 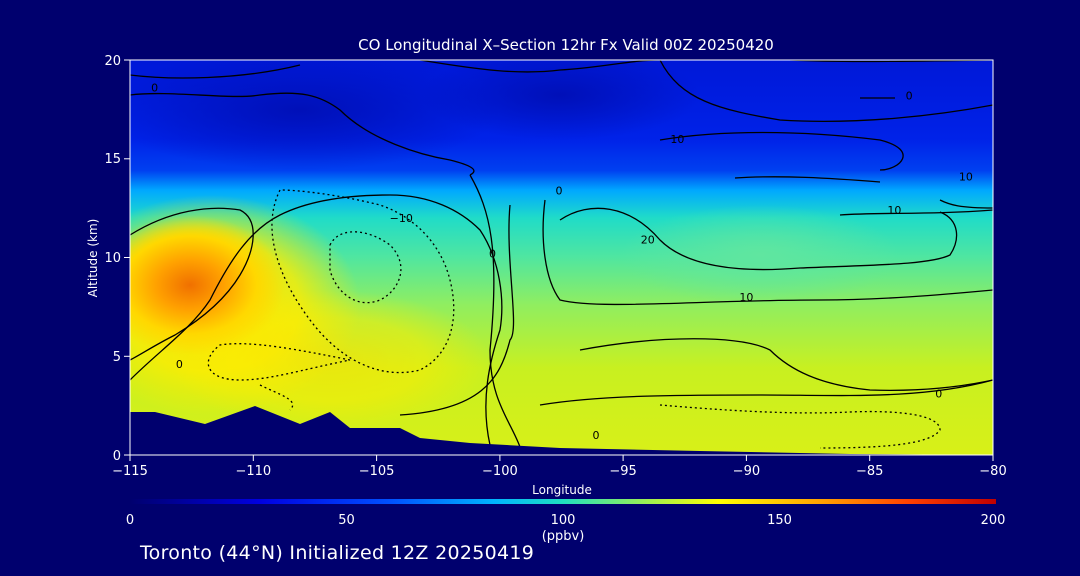 What do you see at coordinates (562, 490) in the screenshot?
I see `x-axis-title: Longitude` at bounding box center [562, 490].